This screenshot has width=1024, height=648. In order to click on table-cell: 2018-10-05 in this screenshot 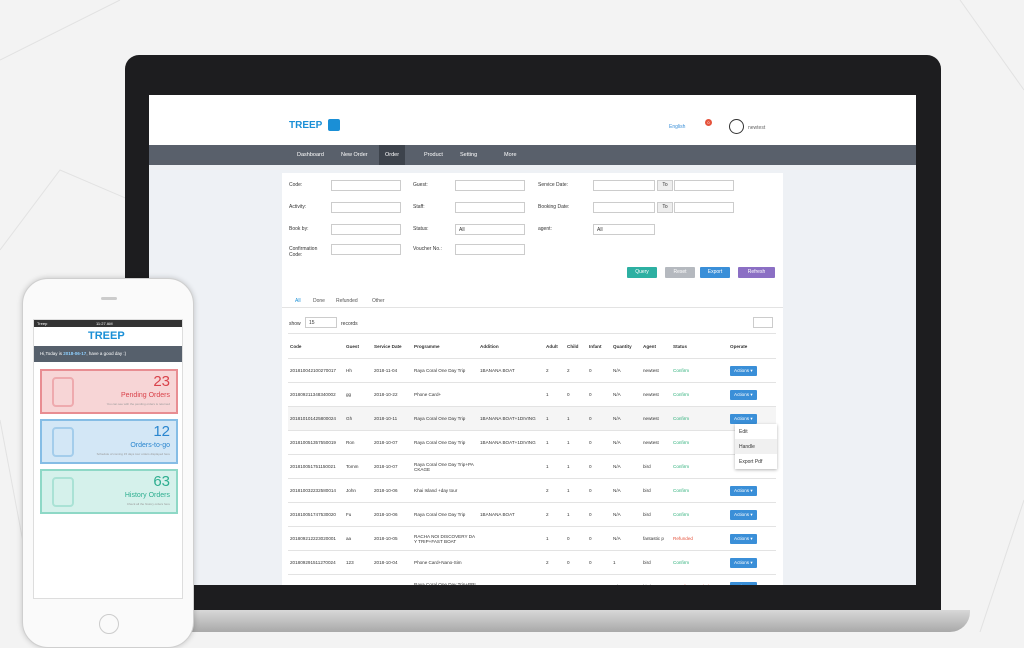, I will do `click(392, 538)`.